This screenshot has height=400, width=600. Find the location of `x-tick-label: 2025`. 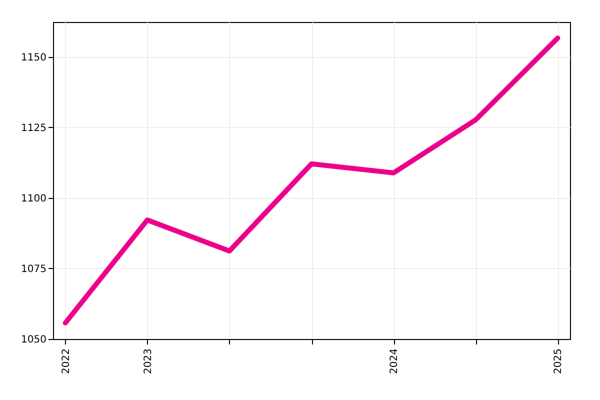

x-tick-label: 2025 is located at coordinates (558, 361).